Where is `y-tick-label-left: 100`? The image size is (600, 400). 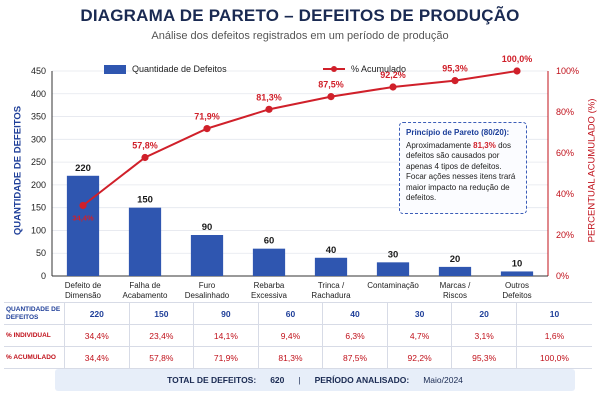 y-tick-label-left: 100 is located at coordinates (38, 230).